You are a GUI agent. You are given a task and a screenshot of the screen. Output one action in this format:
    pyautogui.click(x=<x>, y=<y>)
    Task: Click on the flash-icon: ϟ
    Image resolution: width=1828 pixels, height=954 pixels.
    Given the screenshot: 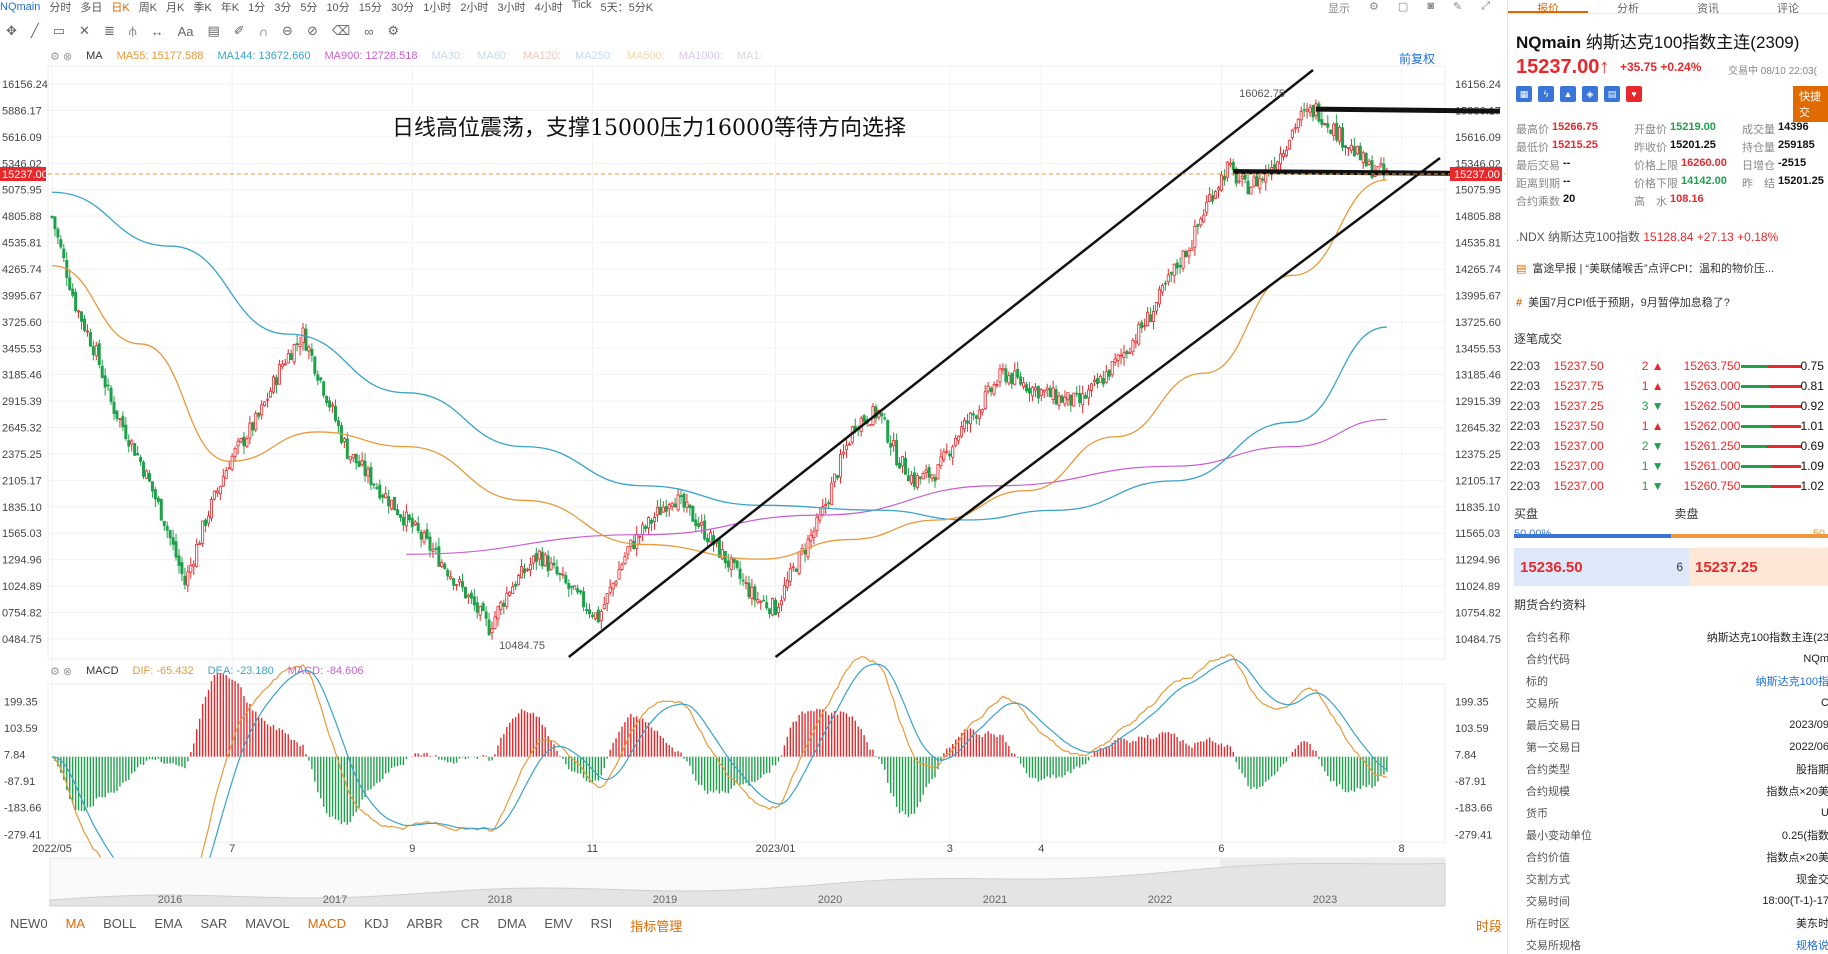 What is the action you would take?
    pyautogui.click(x=1546, y=94)
    